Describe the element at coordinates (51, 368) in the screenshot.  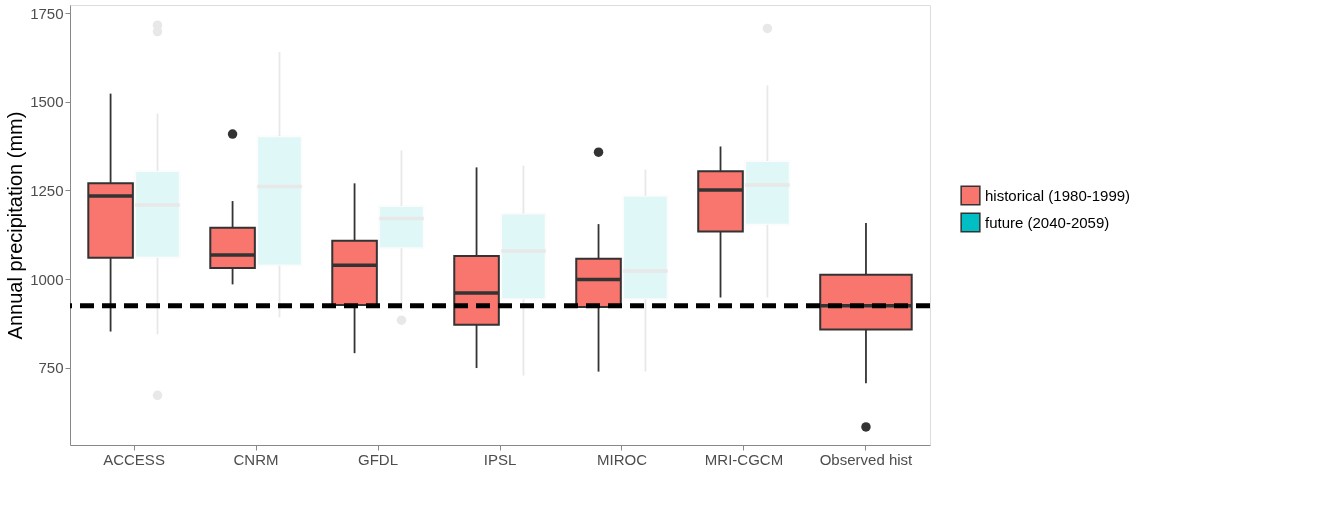
I see `y-tick-label: 750` at that location.